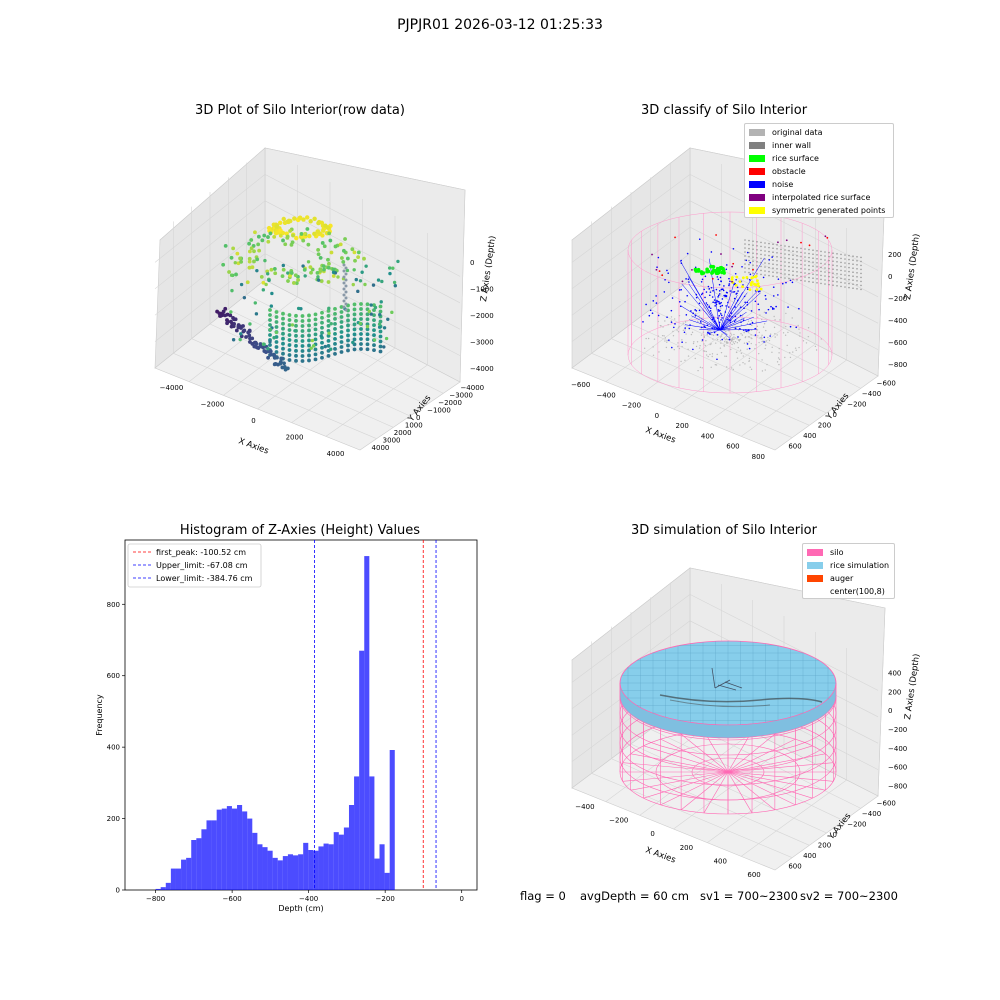  I want to click on status-sv2: sv2 = 700~2300, so click(849, 896).